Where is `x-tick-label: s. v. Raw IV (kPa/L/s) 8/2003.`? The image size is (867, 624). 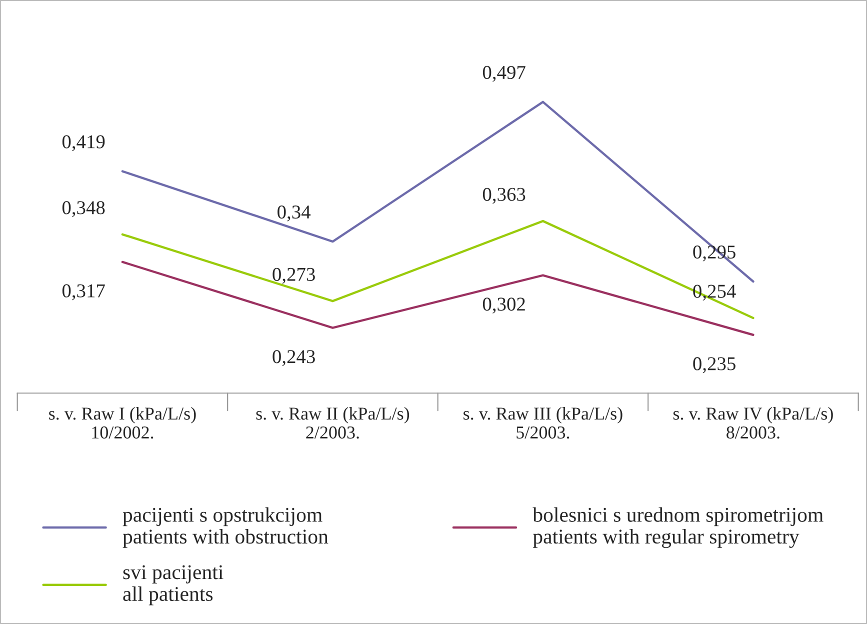
x-tick-label: s. v. Raw IV (kPa/L/s) 8/2003. is located at coordinates (753, 423).